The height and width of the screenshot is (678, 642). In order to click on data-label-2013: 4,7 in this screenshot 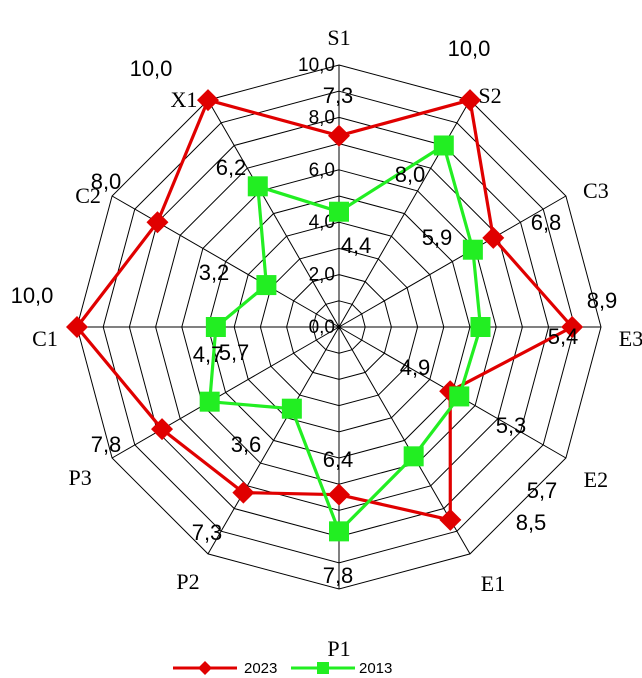, I will do `click(208, 354)`.